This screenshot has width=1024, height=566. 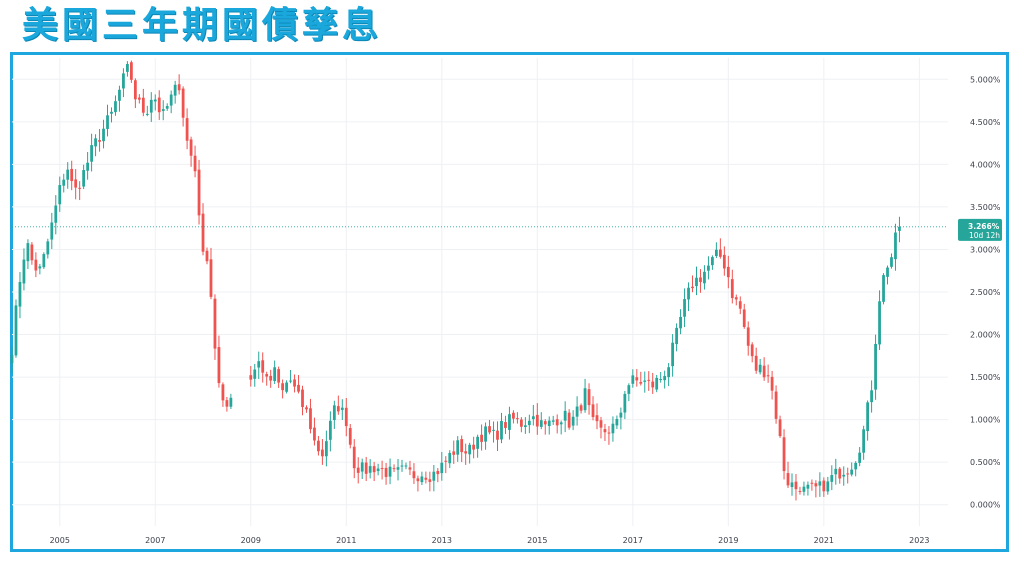 I want to click on y-tick-label: 1.000%, so click(x=985, y=420).